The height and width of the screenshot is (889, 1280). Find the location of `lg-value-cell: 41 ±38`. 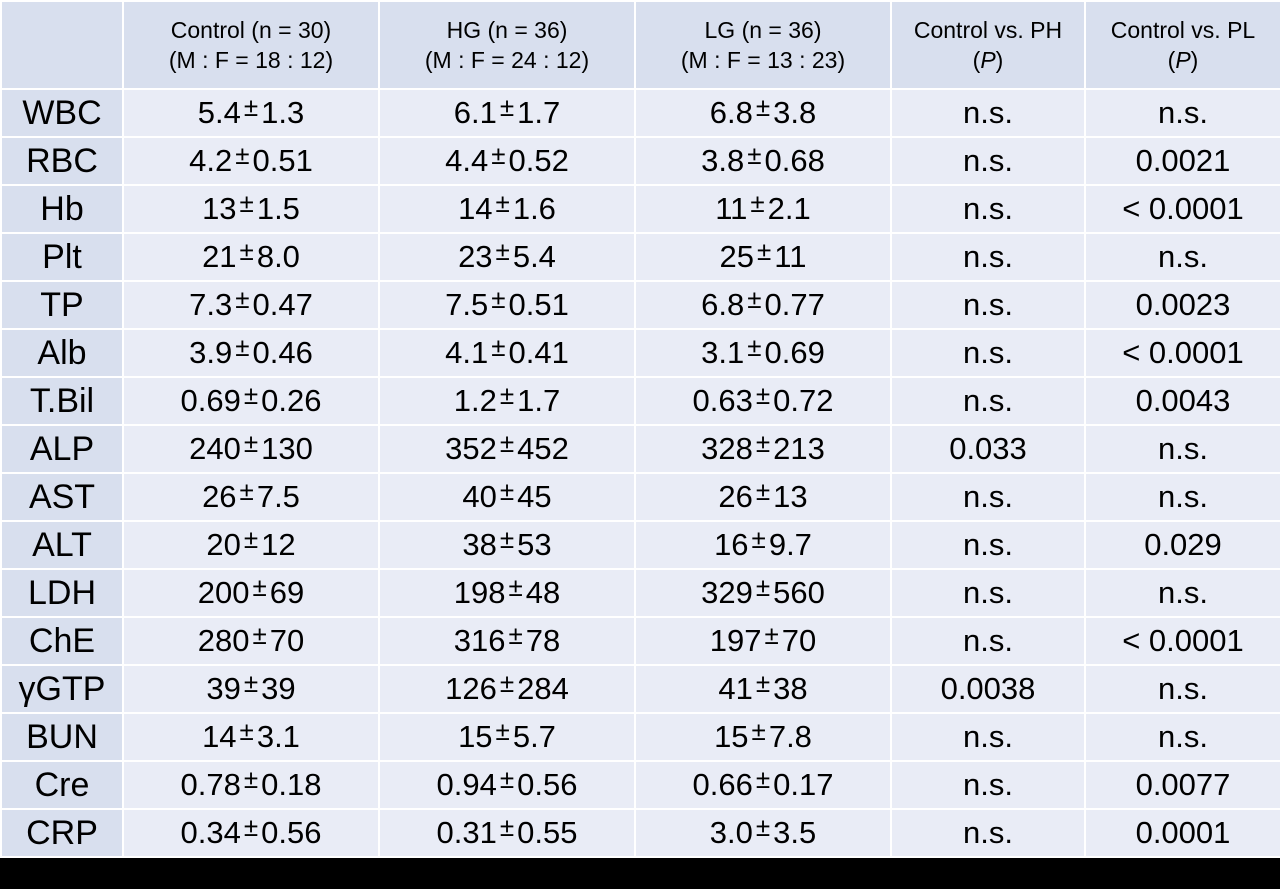

lg-value-cell: 41 ±38 is located at coordinates (763, 689).